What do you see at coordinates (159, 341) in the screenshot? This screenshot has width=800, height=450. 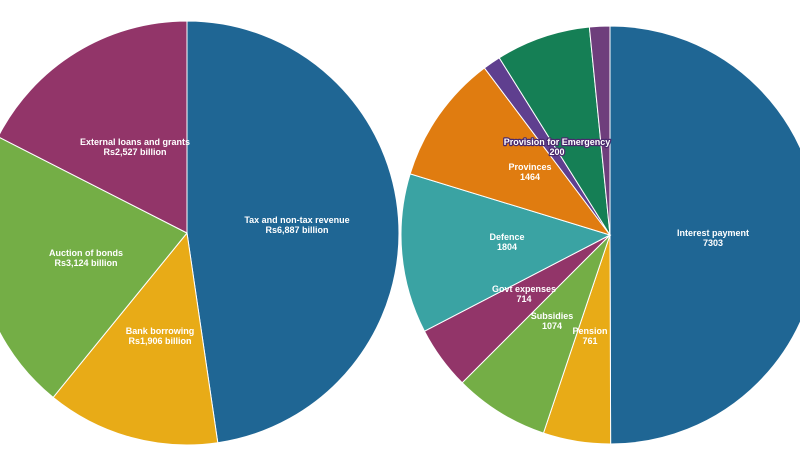 I see `slice-value-bank-borrowing: Rs1,906 billion` at bounding box center [159, 341].